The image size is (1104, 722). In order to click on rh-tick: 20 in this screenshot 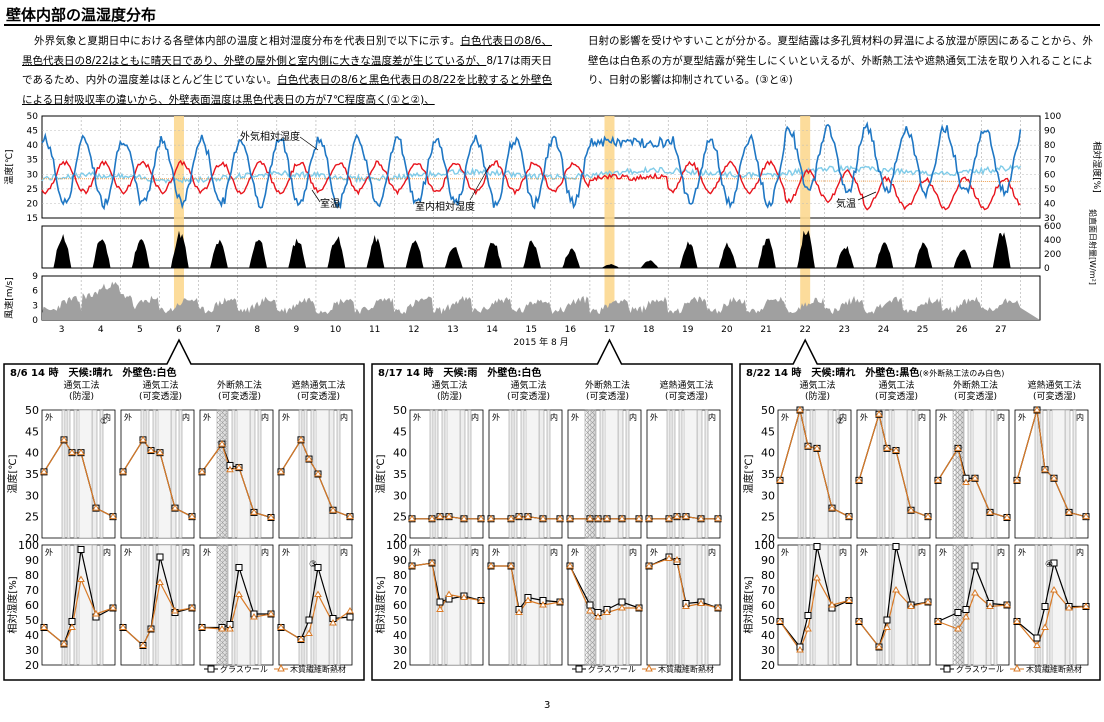, I will do `click(400, 665)`.